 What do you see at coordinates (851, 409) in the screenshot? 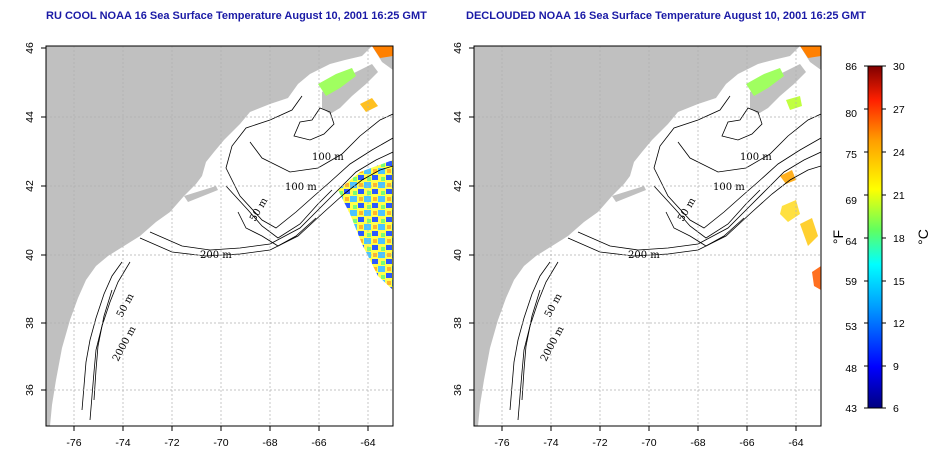
I see `fahrenheit-tick: 43` at bounding box center [851, 409].